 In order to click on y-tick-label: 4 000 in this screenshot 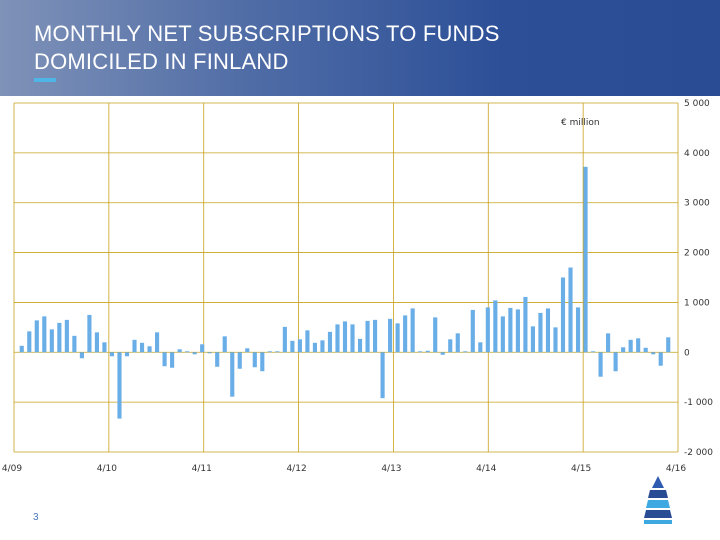, I will do `click(697, 154)`.